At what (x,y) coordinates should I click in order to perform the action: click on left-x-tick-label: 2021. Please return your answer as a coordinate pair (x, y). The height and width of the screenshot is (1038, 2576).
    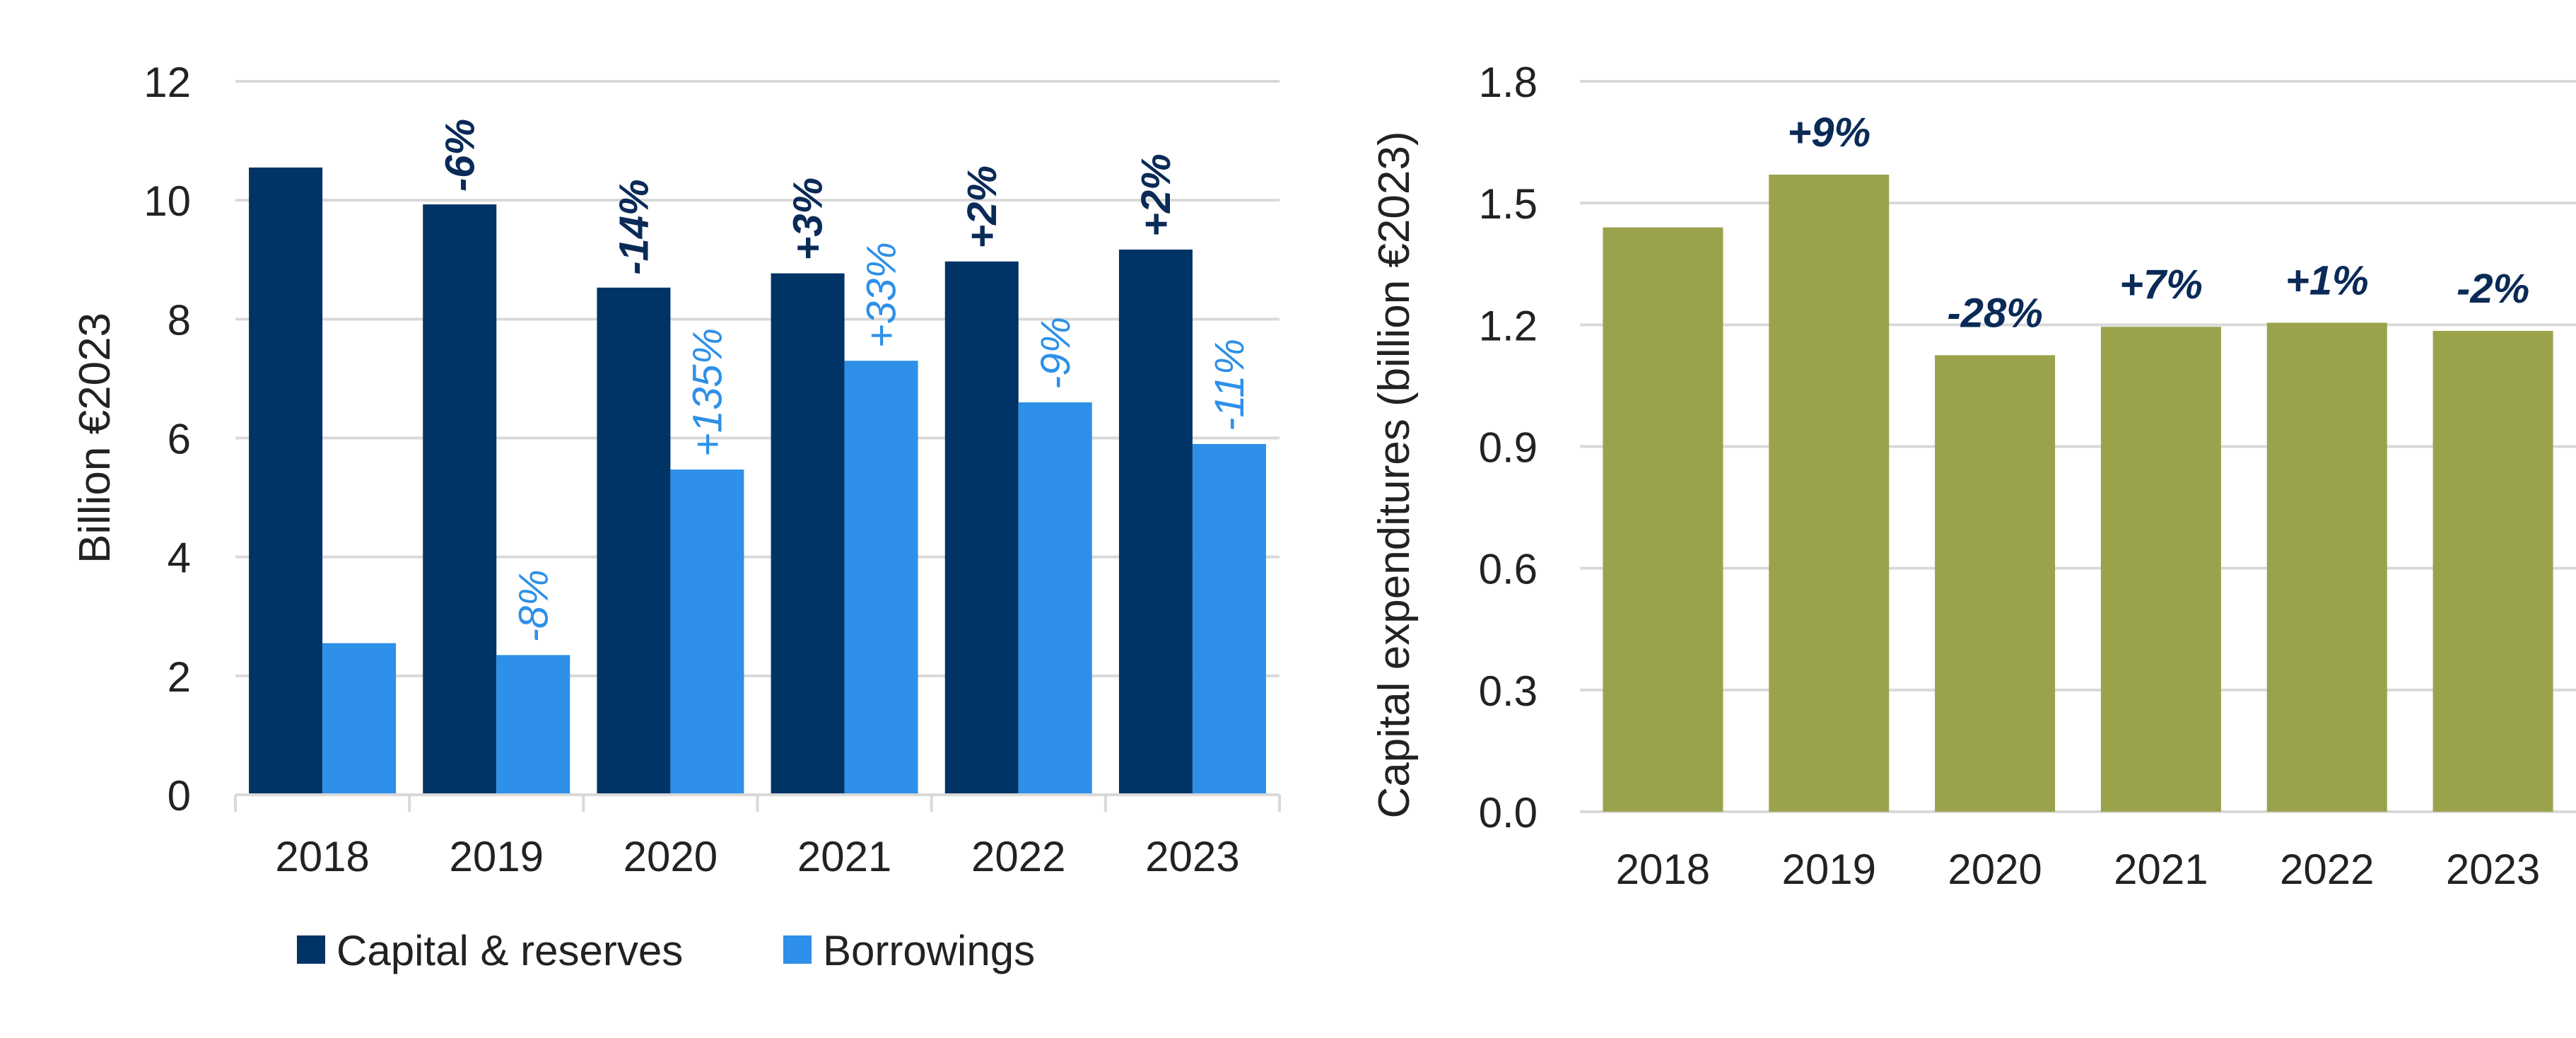
    Looking at the image, I should click on (844, 856).